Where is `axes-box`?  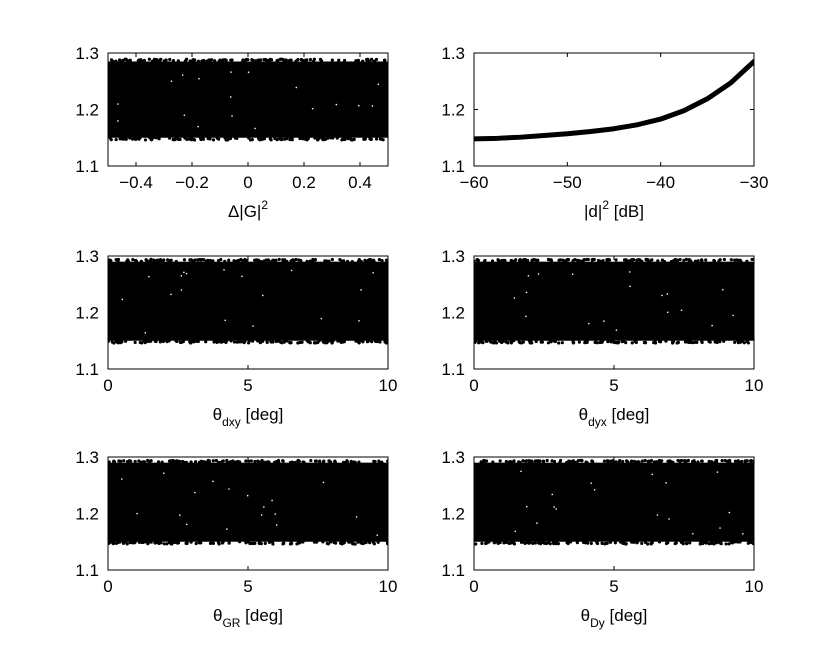
axes-box is located at coordinates (614, 109).